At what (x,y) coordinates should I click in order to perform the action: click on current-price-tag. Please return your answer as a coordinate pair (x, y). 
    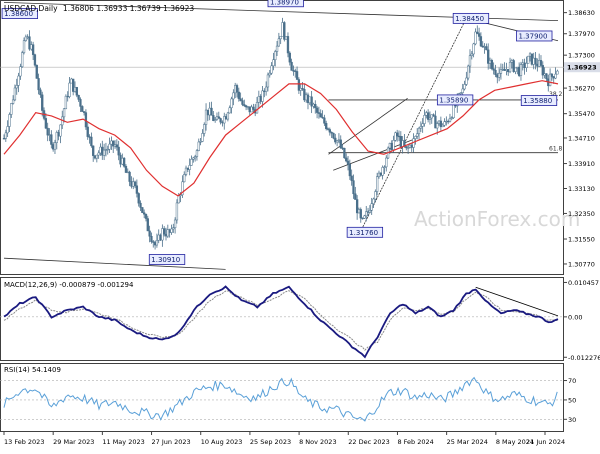
    Looking at the image, I should click on (582, 67).